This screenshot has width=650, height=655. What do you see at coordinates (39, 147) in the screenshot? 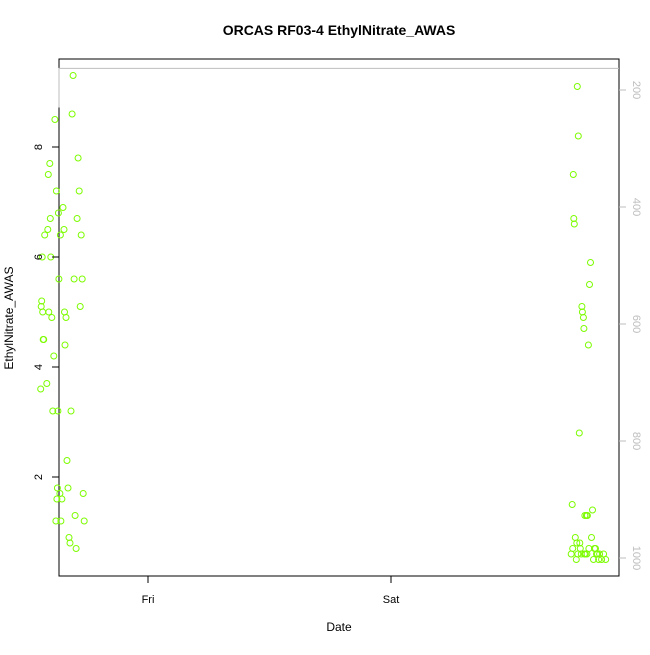
I see `y-tick-label: 8` at bounding box center [39, 147].